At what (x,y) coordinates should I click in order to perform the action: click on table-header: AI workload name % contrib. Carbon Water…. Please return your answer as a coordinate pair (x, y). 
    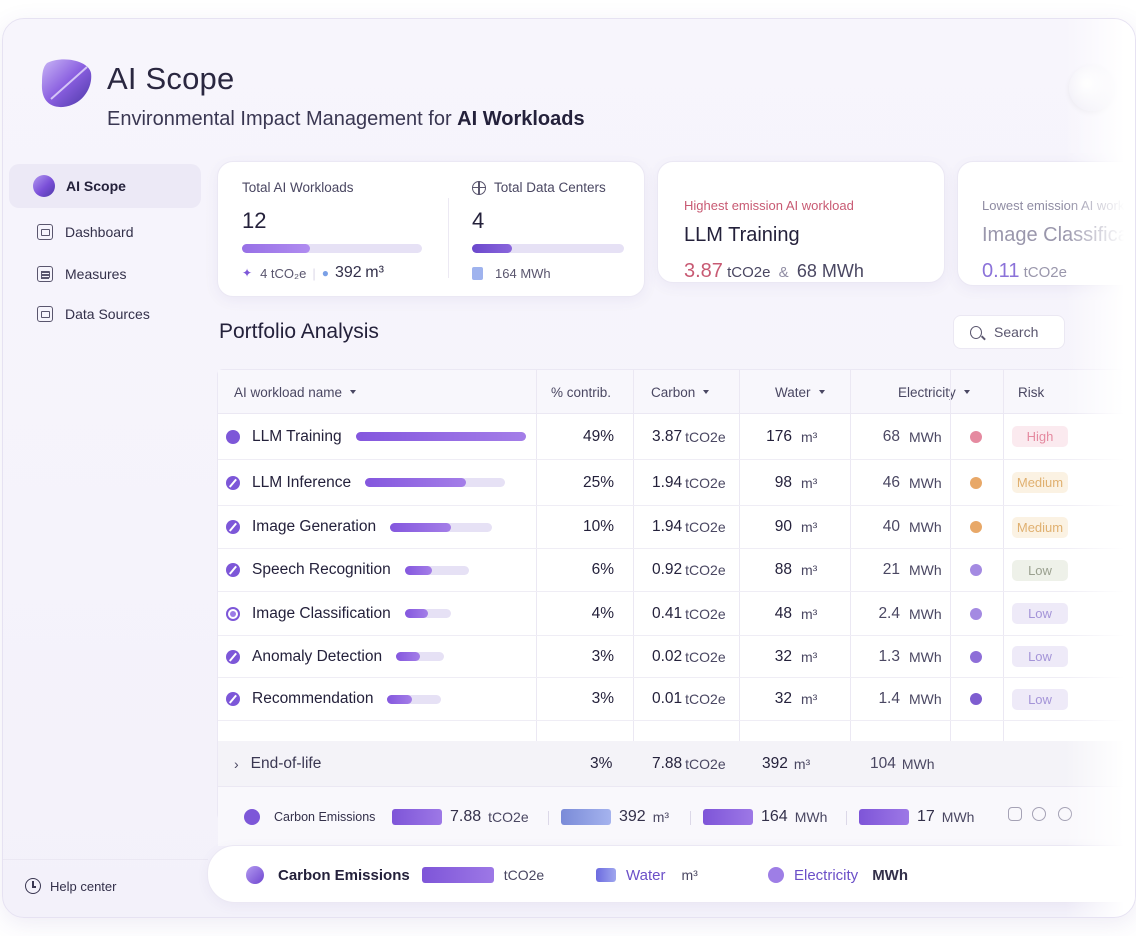
    Looking at the image, I should click on (676, 392).